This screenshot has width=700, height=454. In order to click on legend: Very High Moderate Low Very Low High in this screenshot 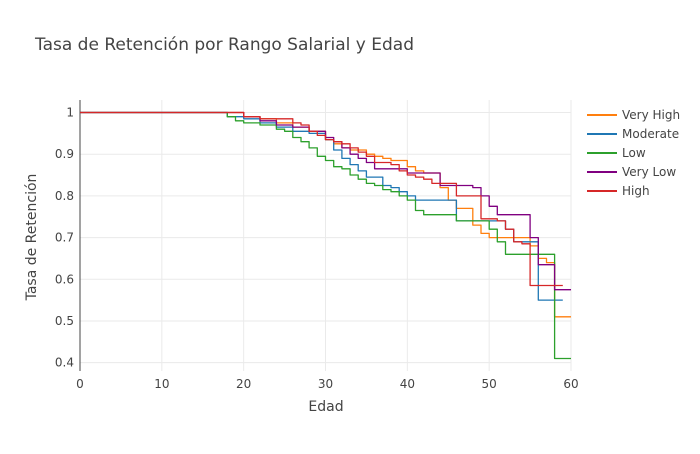, I will do `click(633, 153)`.